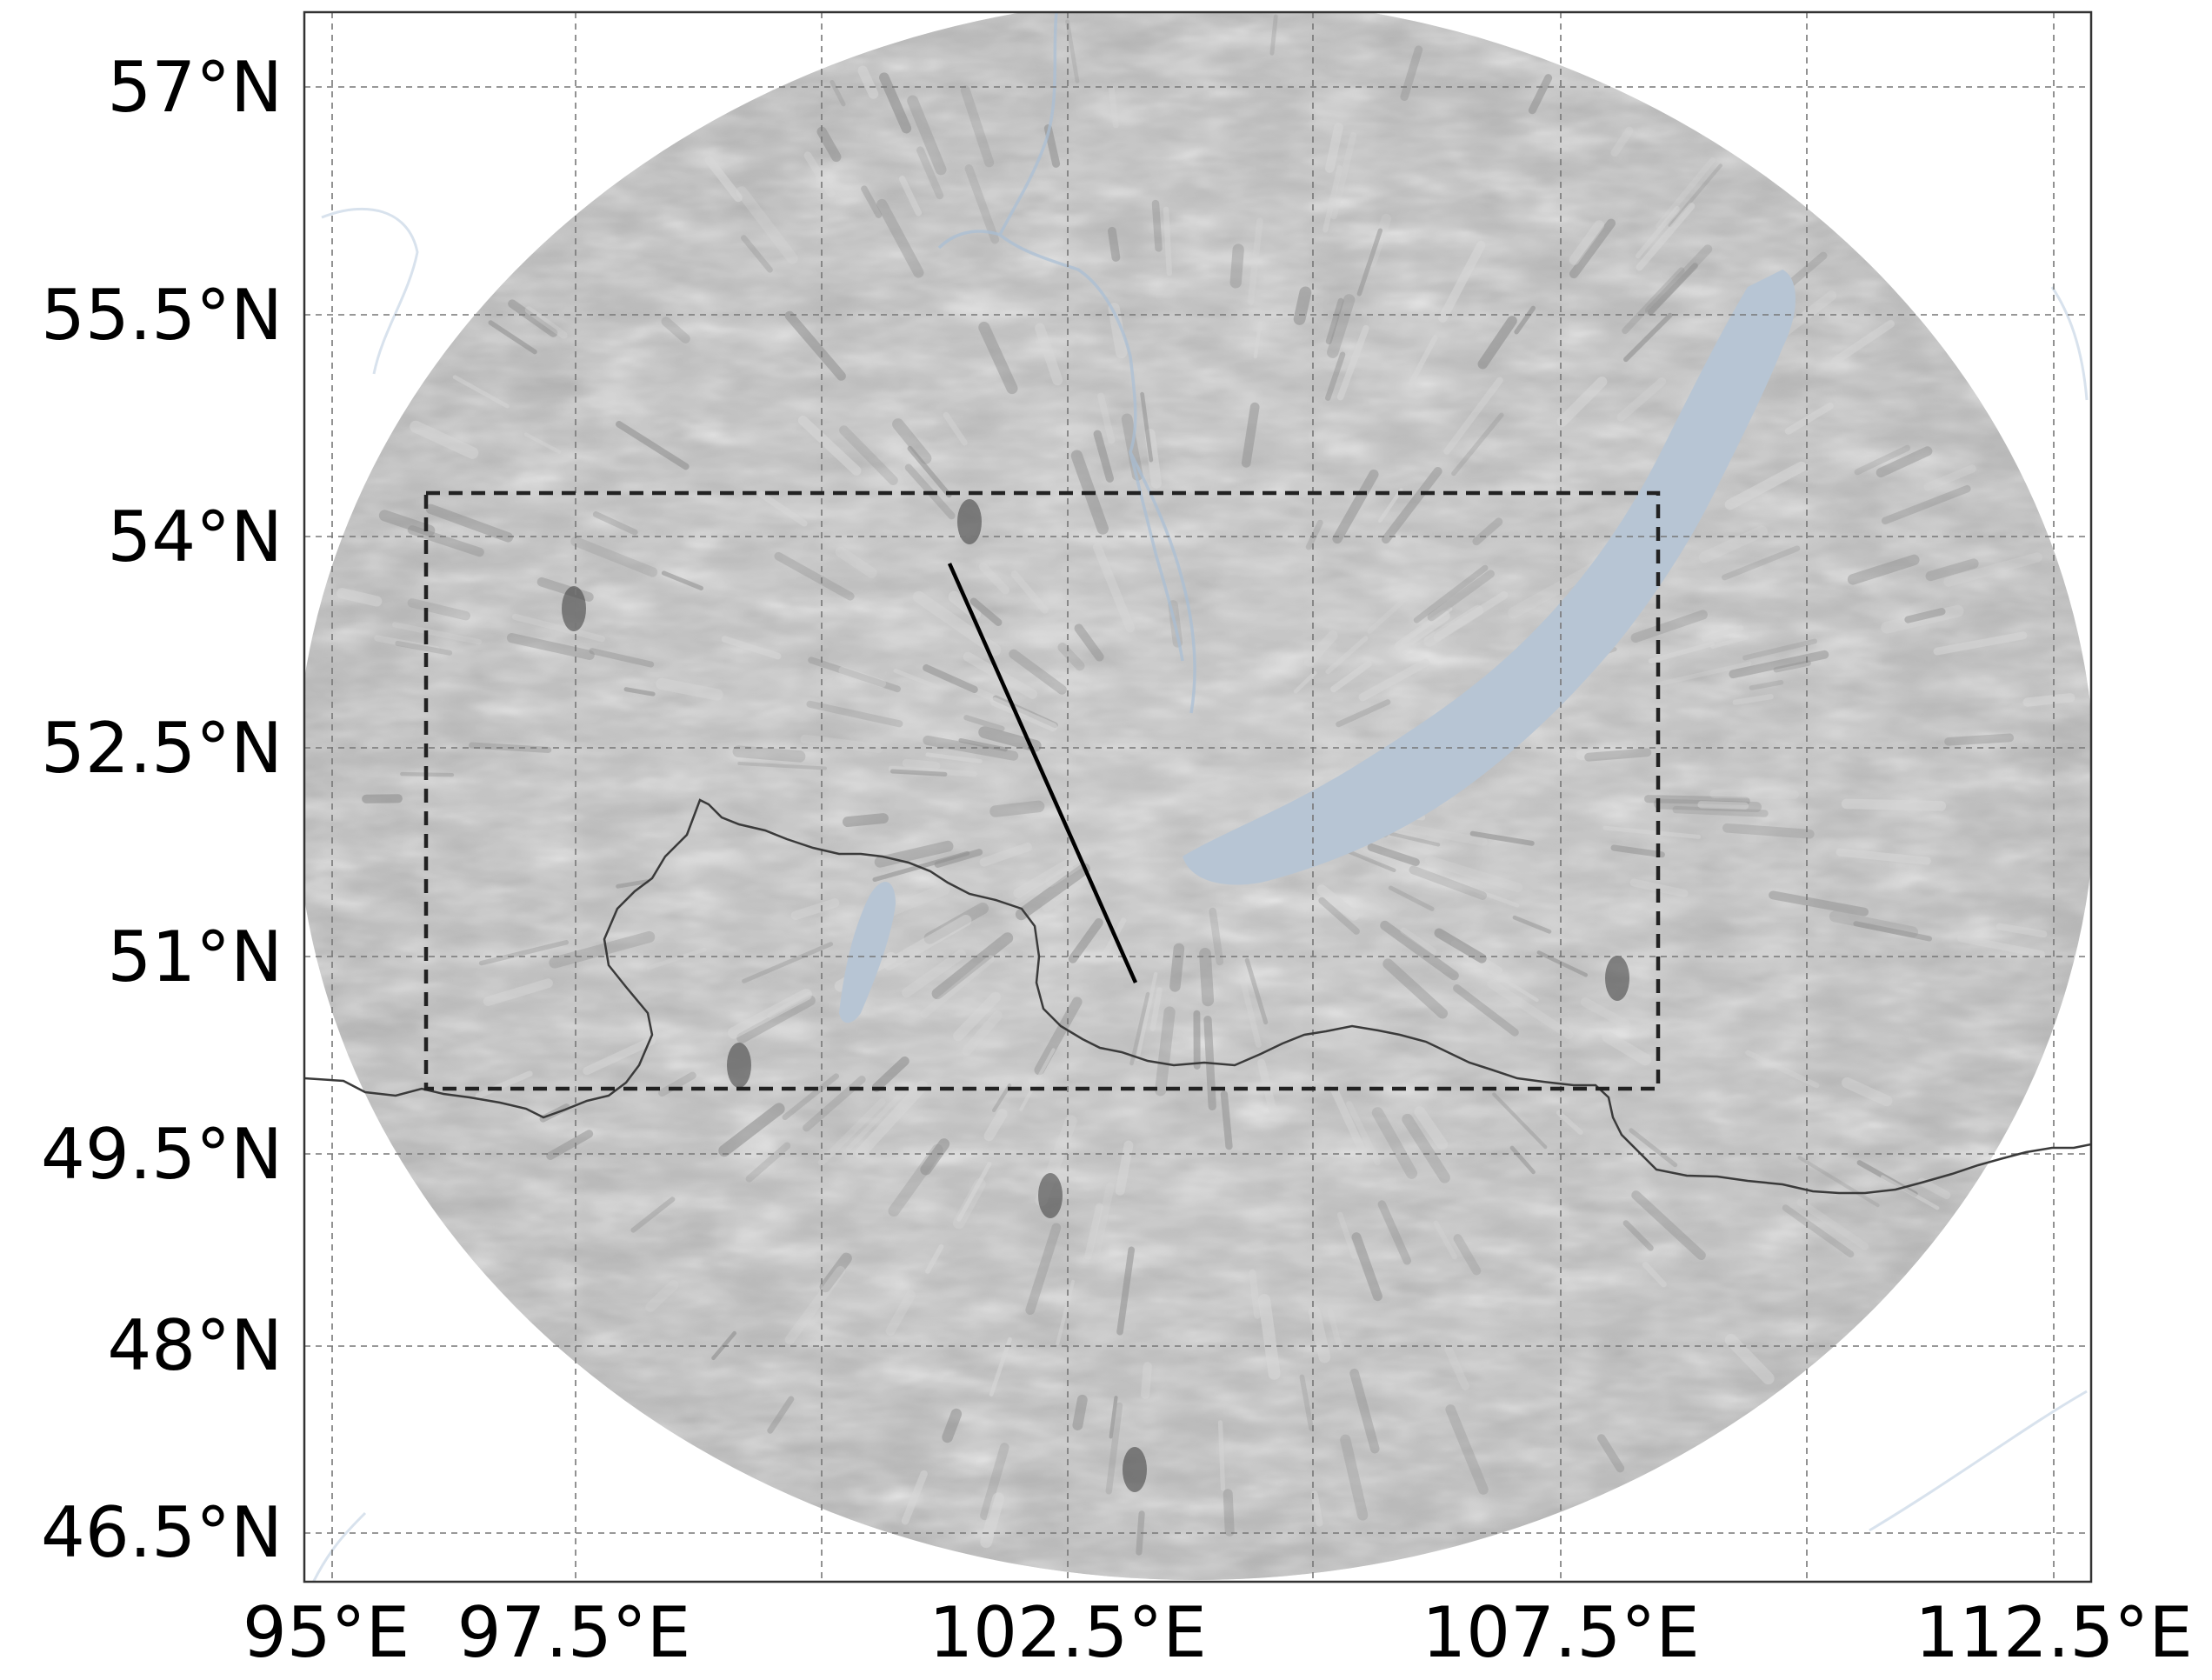  I want to click on y-tick-label: 57°N, so click(195, 87).